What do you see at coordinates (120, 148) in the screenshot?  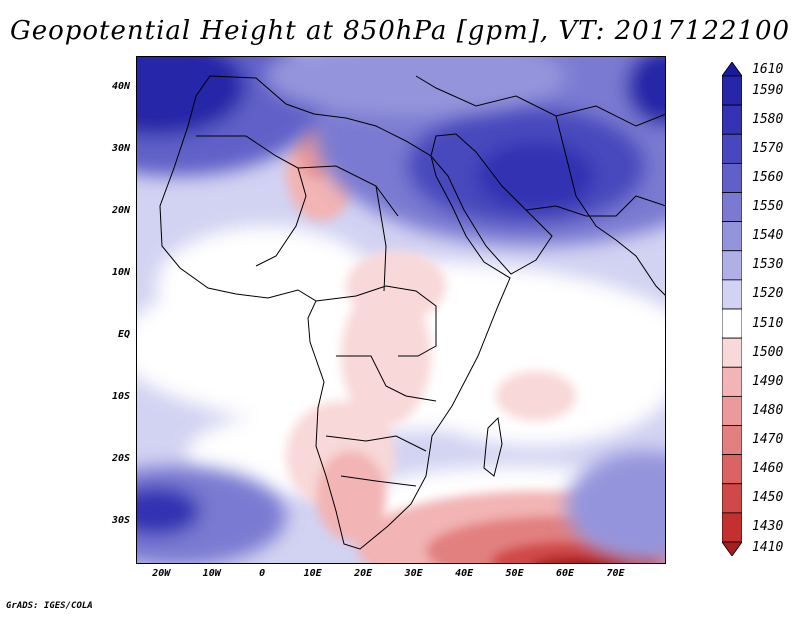 I see `lat-tick-label: 30N` at bounding box center [120, 148].